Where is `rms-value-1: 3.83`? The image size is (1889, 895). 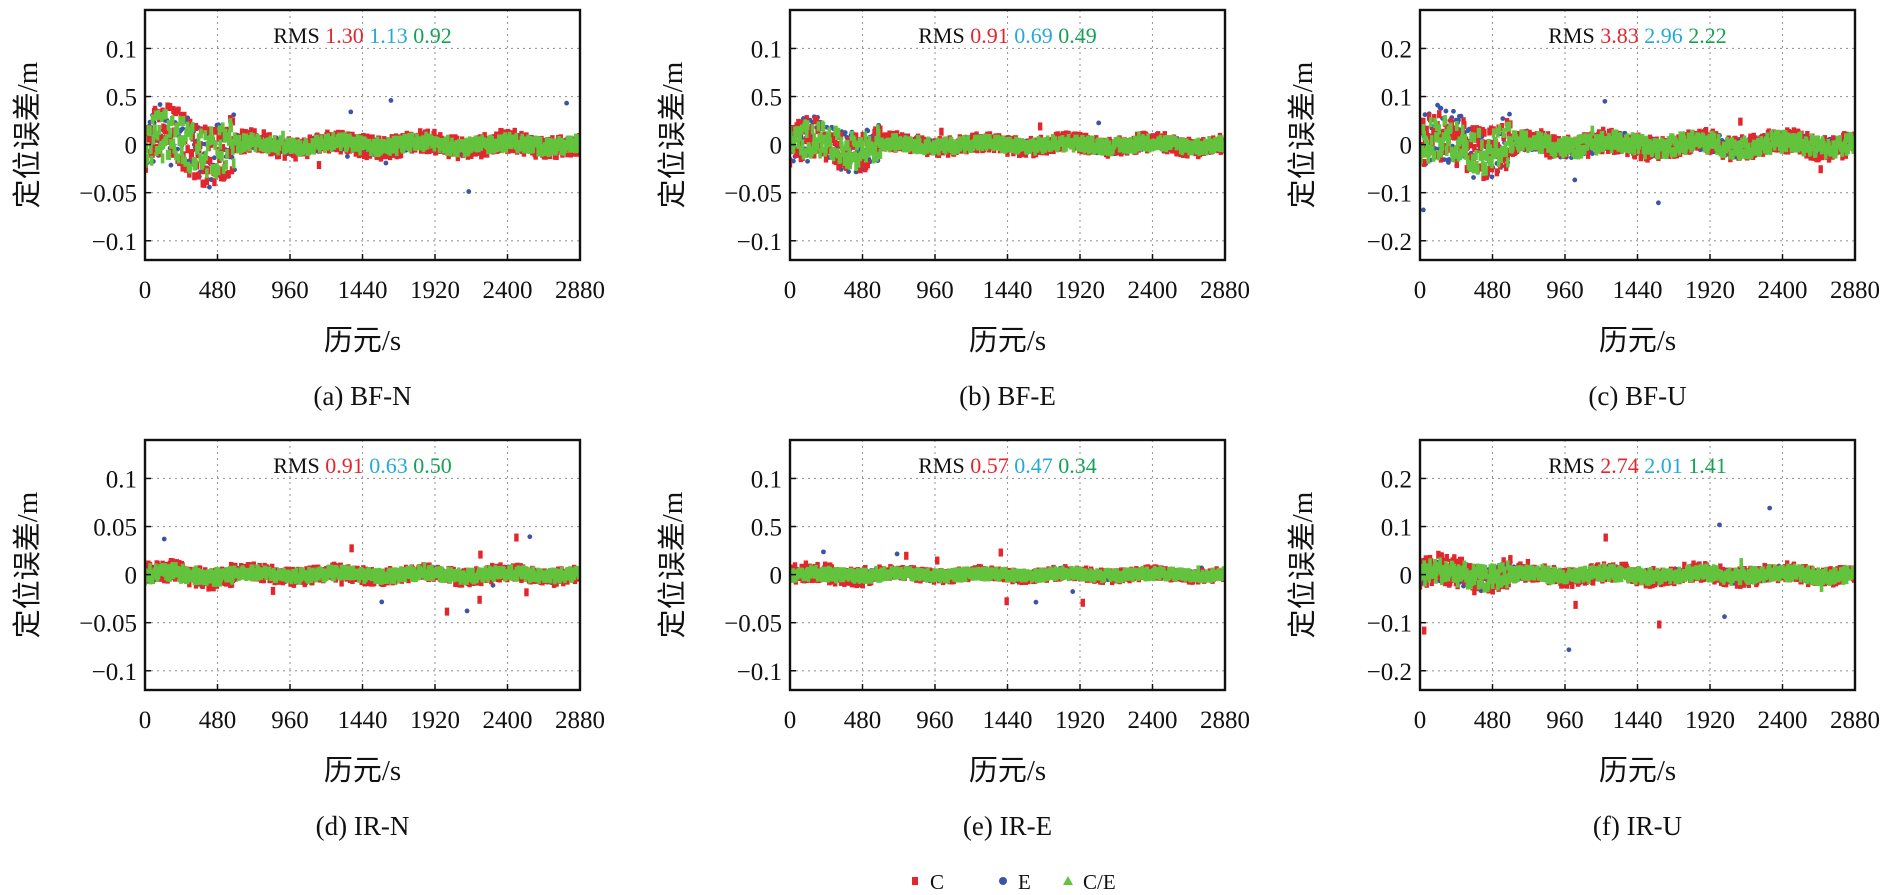
rms-value-1: 3.83 is located at coordinates (1622, 35).